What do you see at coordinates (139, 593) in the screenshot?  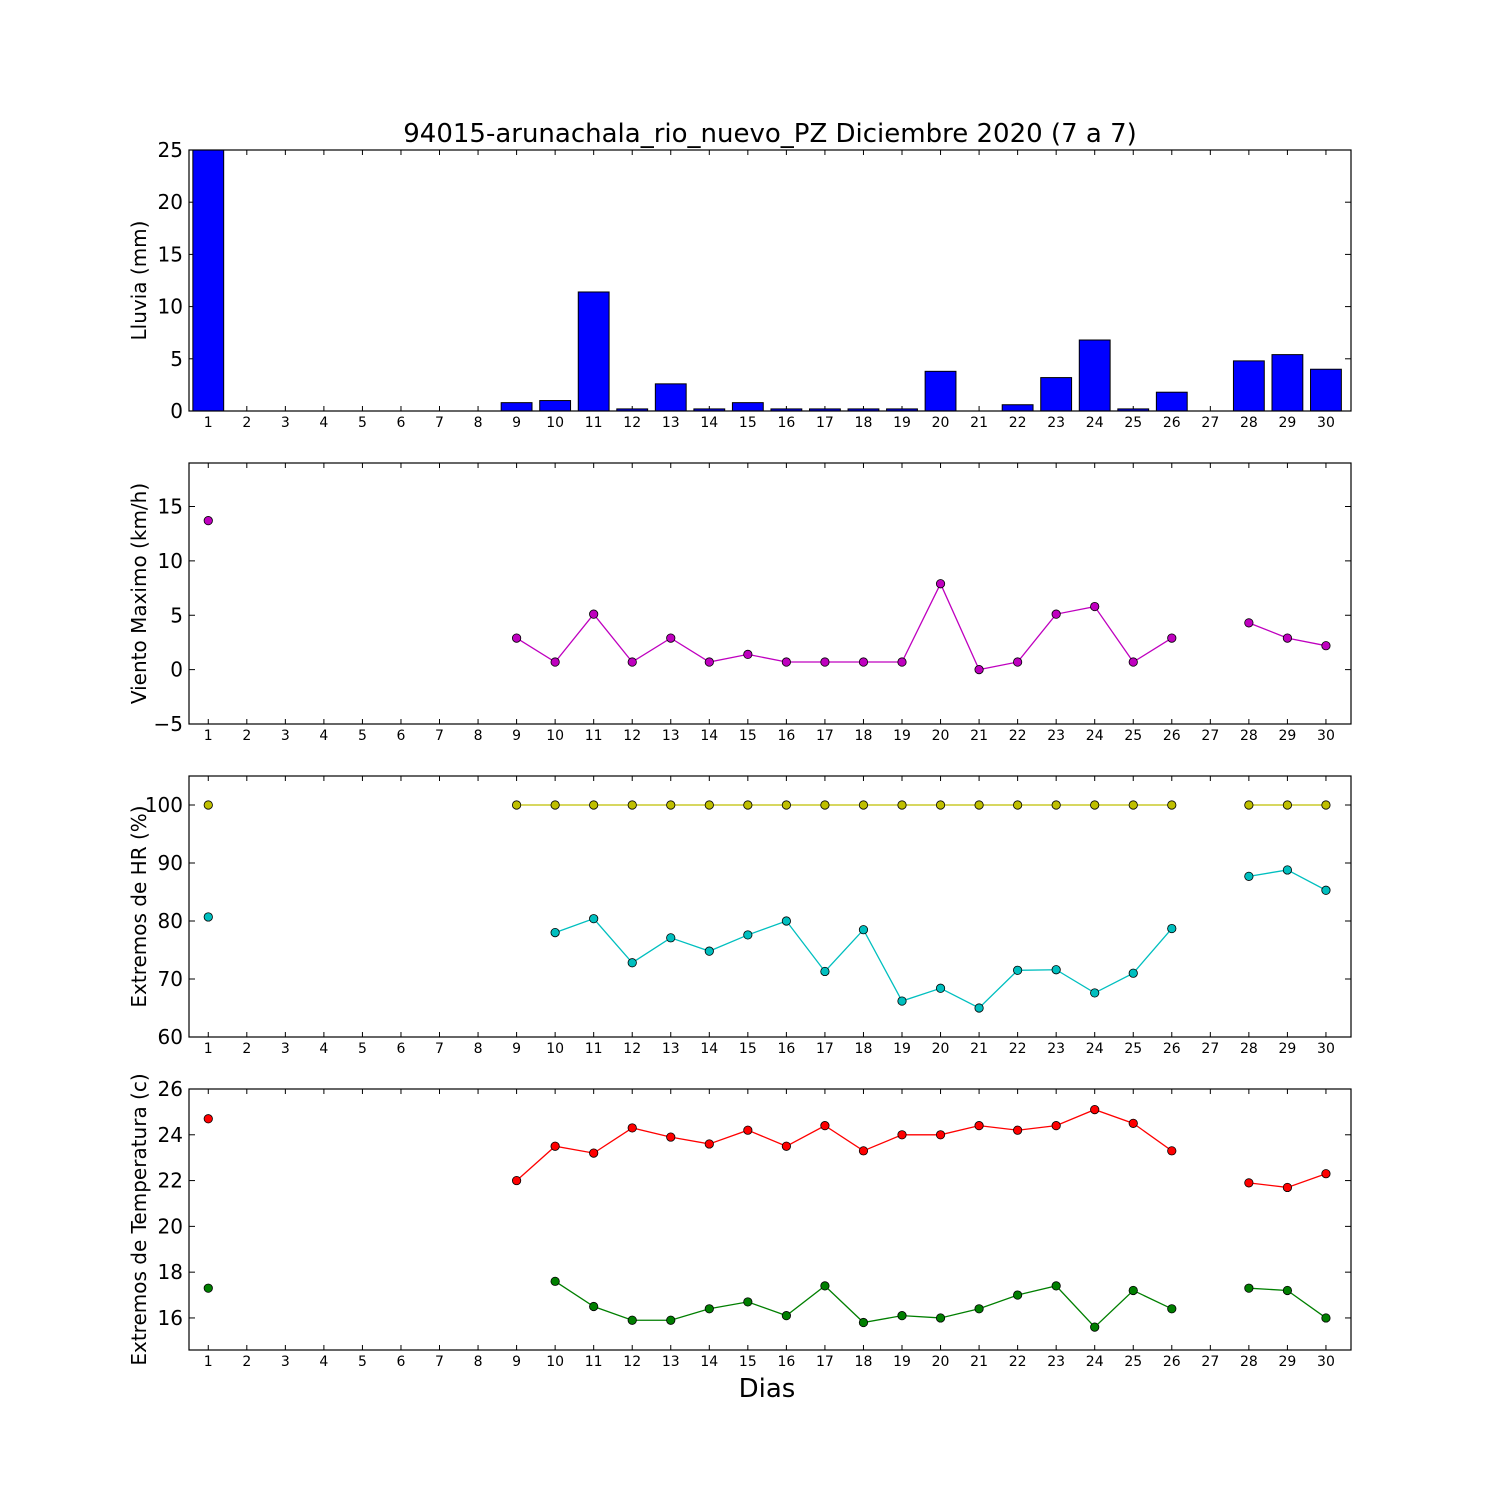 I see `y-axis-label: Viento Maximo (km/h)` at bounding box center [139, 593].